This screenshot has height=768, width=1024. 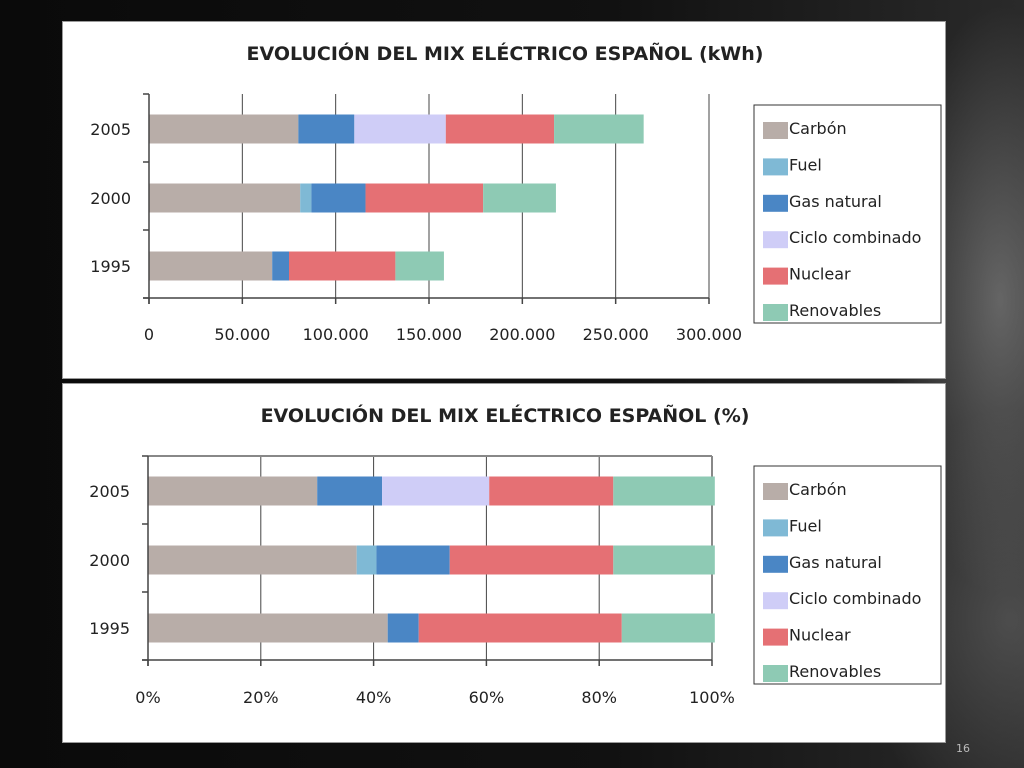 What do you see at coordinates (487, 697) in the screenshot?
I see `x-tick-label: 60%` at bounding box center [487, 697].